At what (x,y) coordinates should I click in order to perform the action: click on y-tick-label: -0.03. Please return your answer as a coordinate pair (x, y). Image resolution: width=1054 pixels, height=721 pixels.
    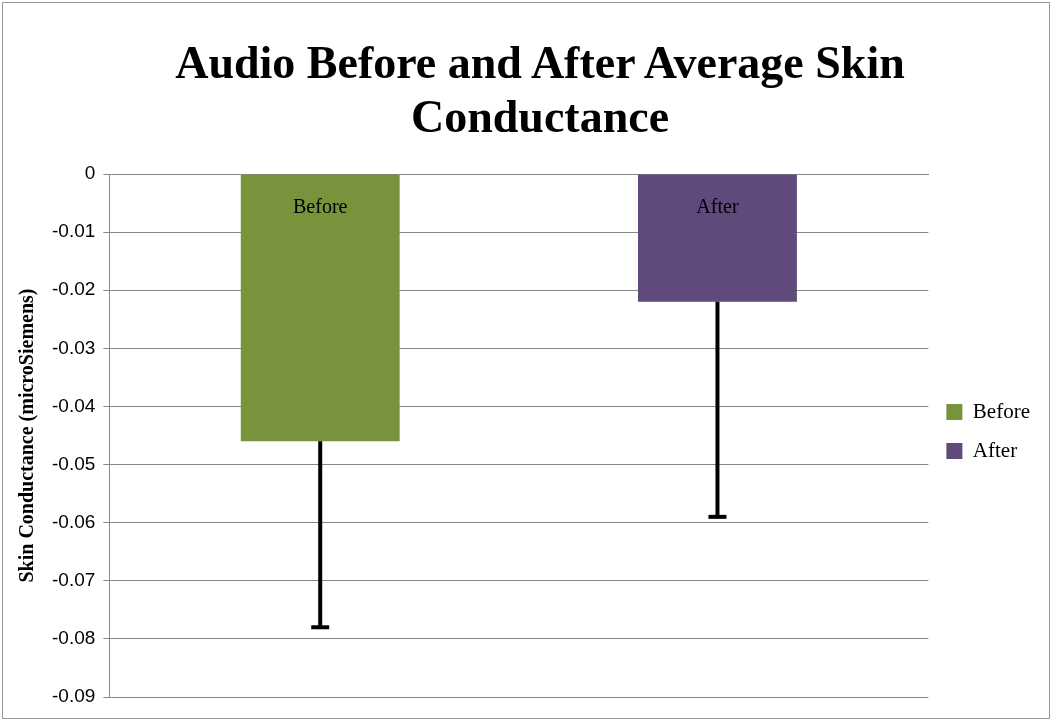
    Looking at the image, I should click on (73, 347).